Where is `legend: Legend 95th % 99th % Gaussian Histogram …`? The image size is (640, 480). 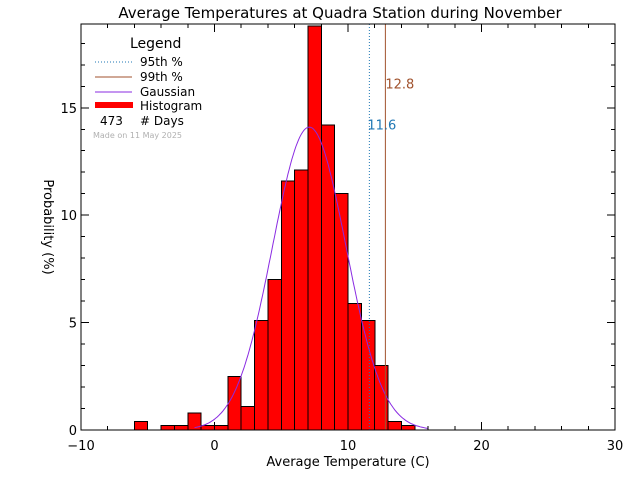 legend: Legend 95th % 99th % Gaussian Histogram … is located at coordinates (148, 82).